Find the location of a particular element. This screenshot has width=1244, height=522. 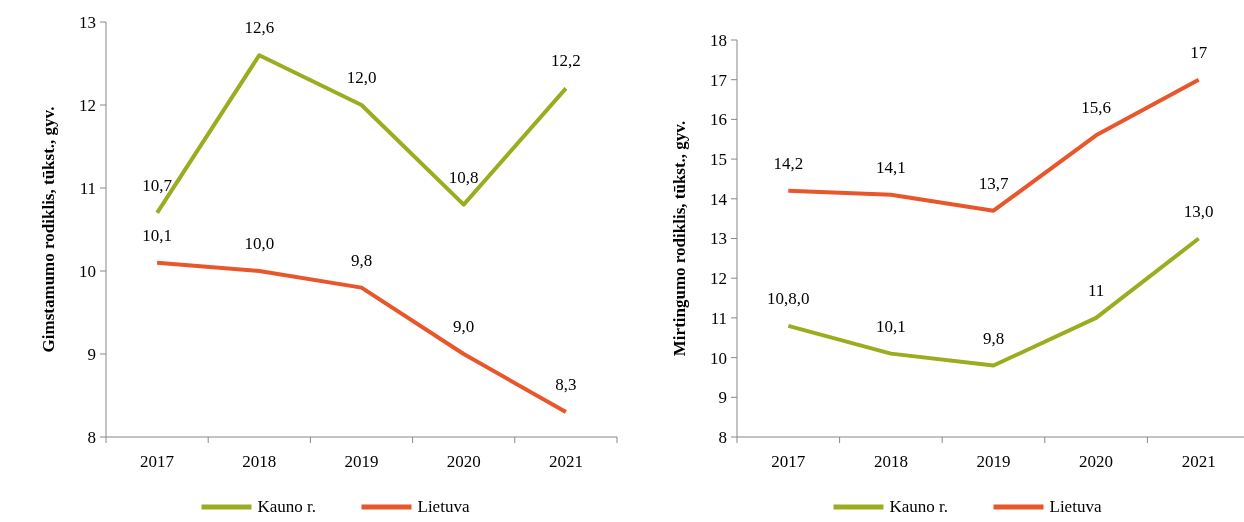

y-tick-label: 16 is located at coordinates (718, 120).